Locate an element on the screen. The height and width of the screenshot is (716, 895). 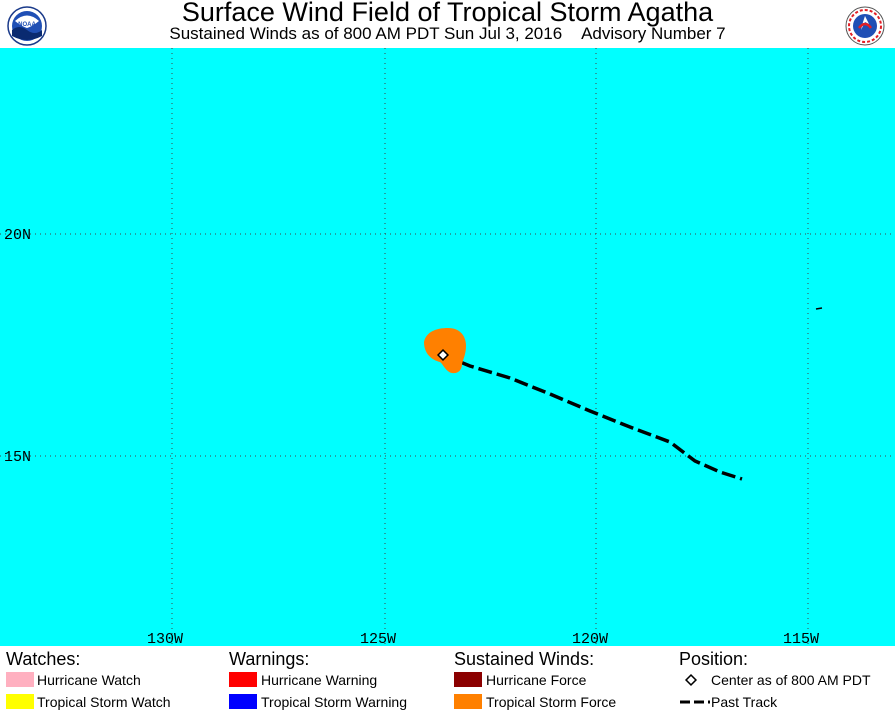
nws-logo-icon is located at coordinates (865, 26).